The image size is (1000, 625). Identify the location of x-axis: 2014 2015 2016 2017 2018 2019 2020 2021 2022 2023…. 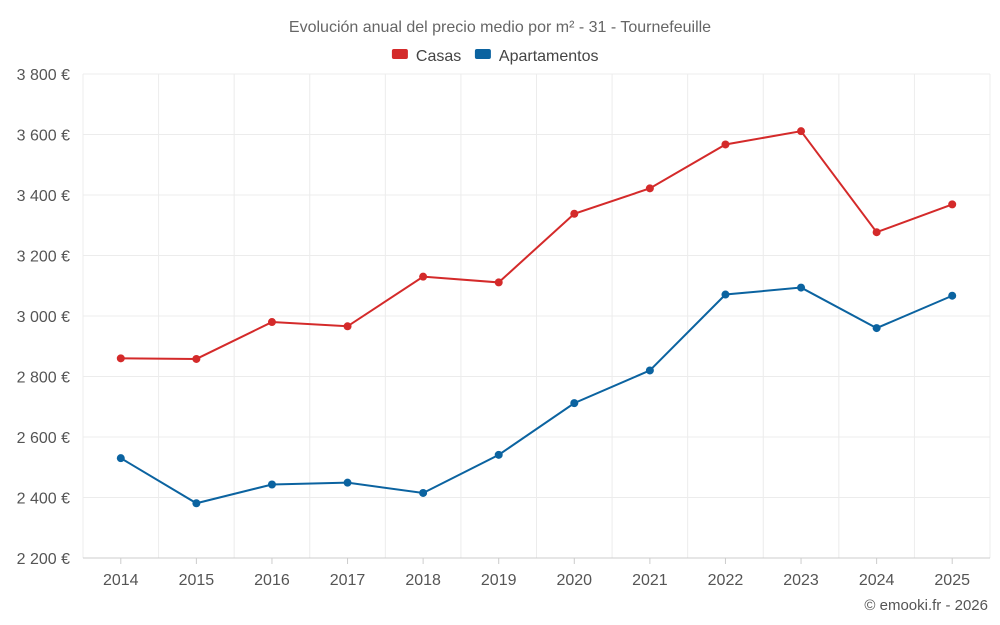
(536, 573).